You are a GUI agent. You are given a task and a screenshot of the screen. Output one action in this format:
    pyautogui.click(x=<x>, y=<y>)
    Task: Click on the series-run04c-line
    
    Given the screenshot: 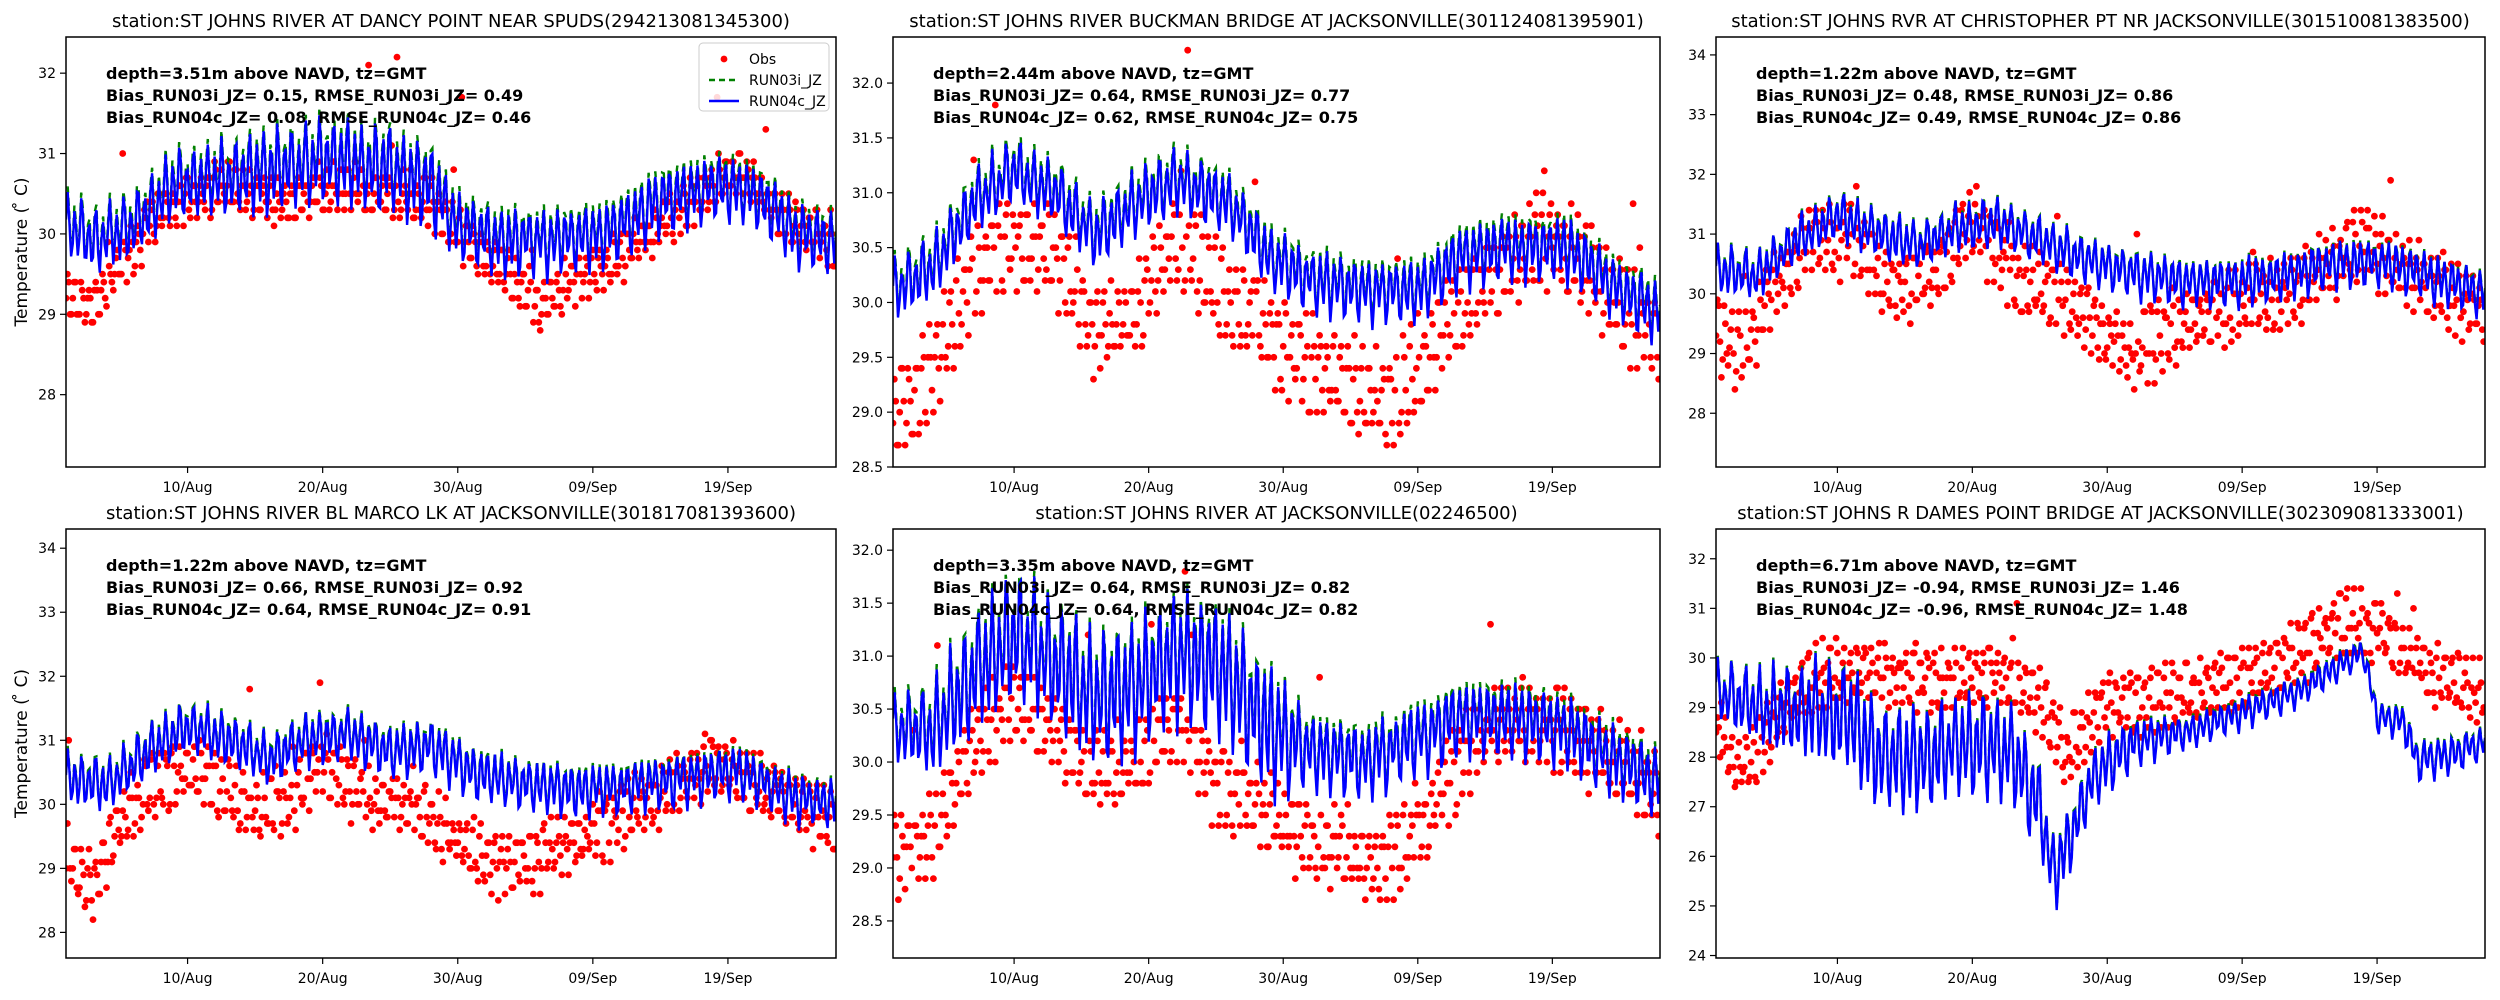 What is the action you would take?
    pyautogui.click(x=1276, y=696)
    